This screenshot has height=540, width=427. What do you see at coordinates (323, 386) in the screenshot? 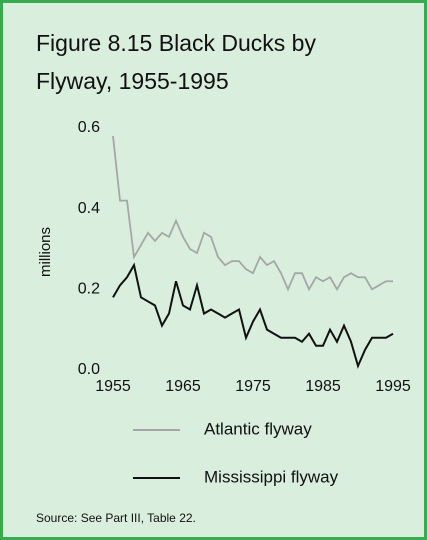
I see `x-tick-label: 1985` at bounding box center [323, 386].